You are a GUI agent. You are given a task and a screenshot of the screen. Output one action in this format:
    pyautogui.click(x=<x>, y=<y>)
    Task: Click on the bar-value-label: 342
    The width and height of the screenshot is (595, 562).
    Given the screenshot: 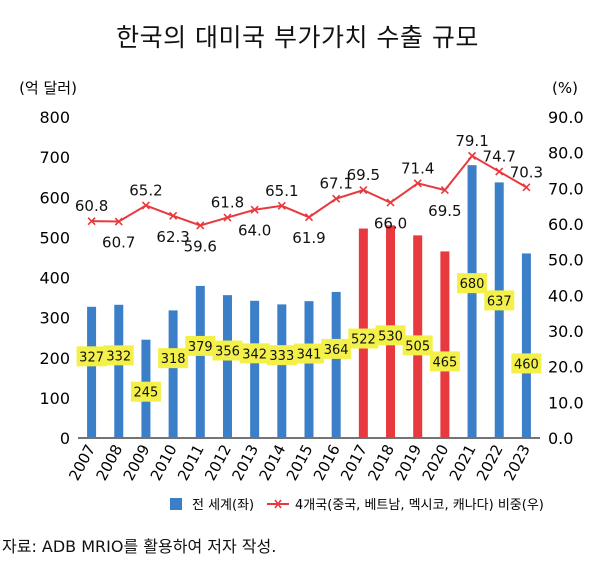 What is the action you would take?
    pyautogui.click(x=254, y=354)
    